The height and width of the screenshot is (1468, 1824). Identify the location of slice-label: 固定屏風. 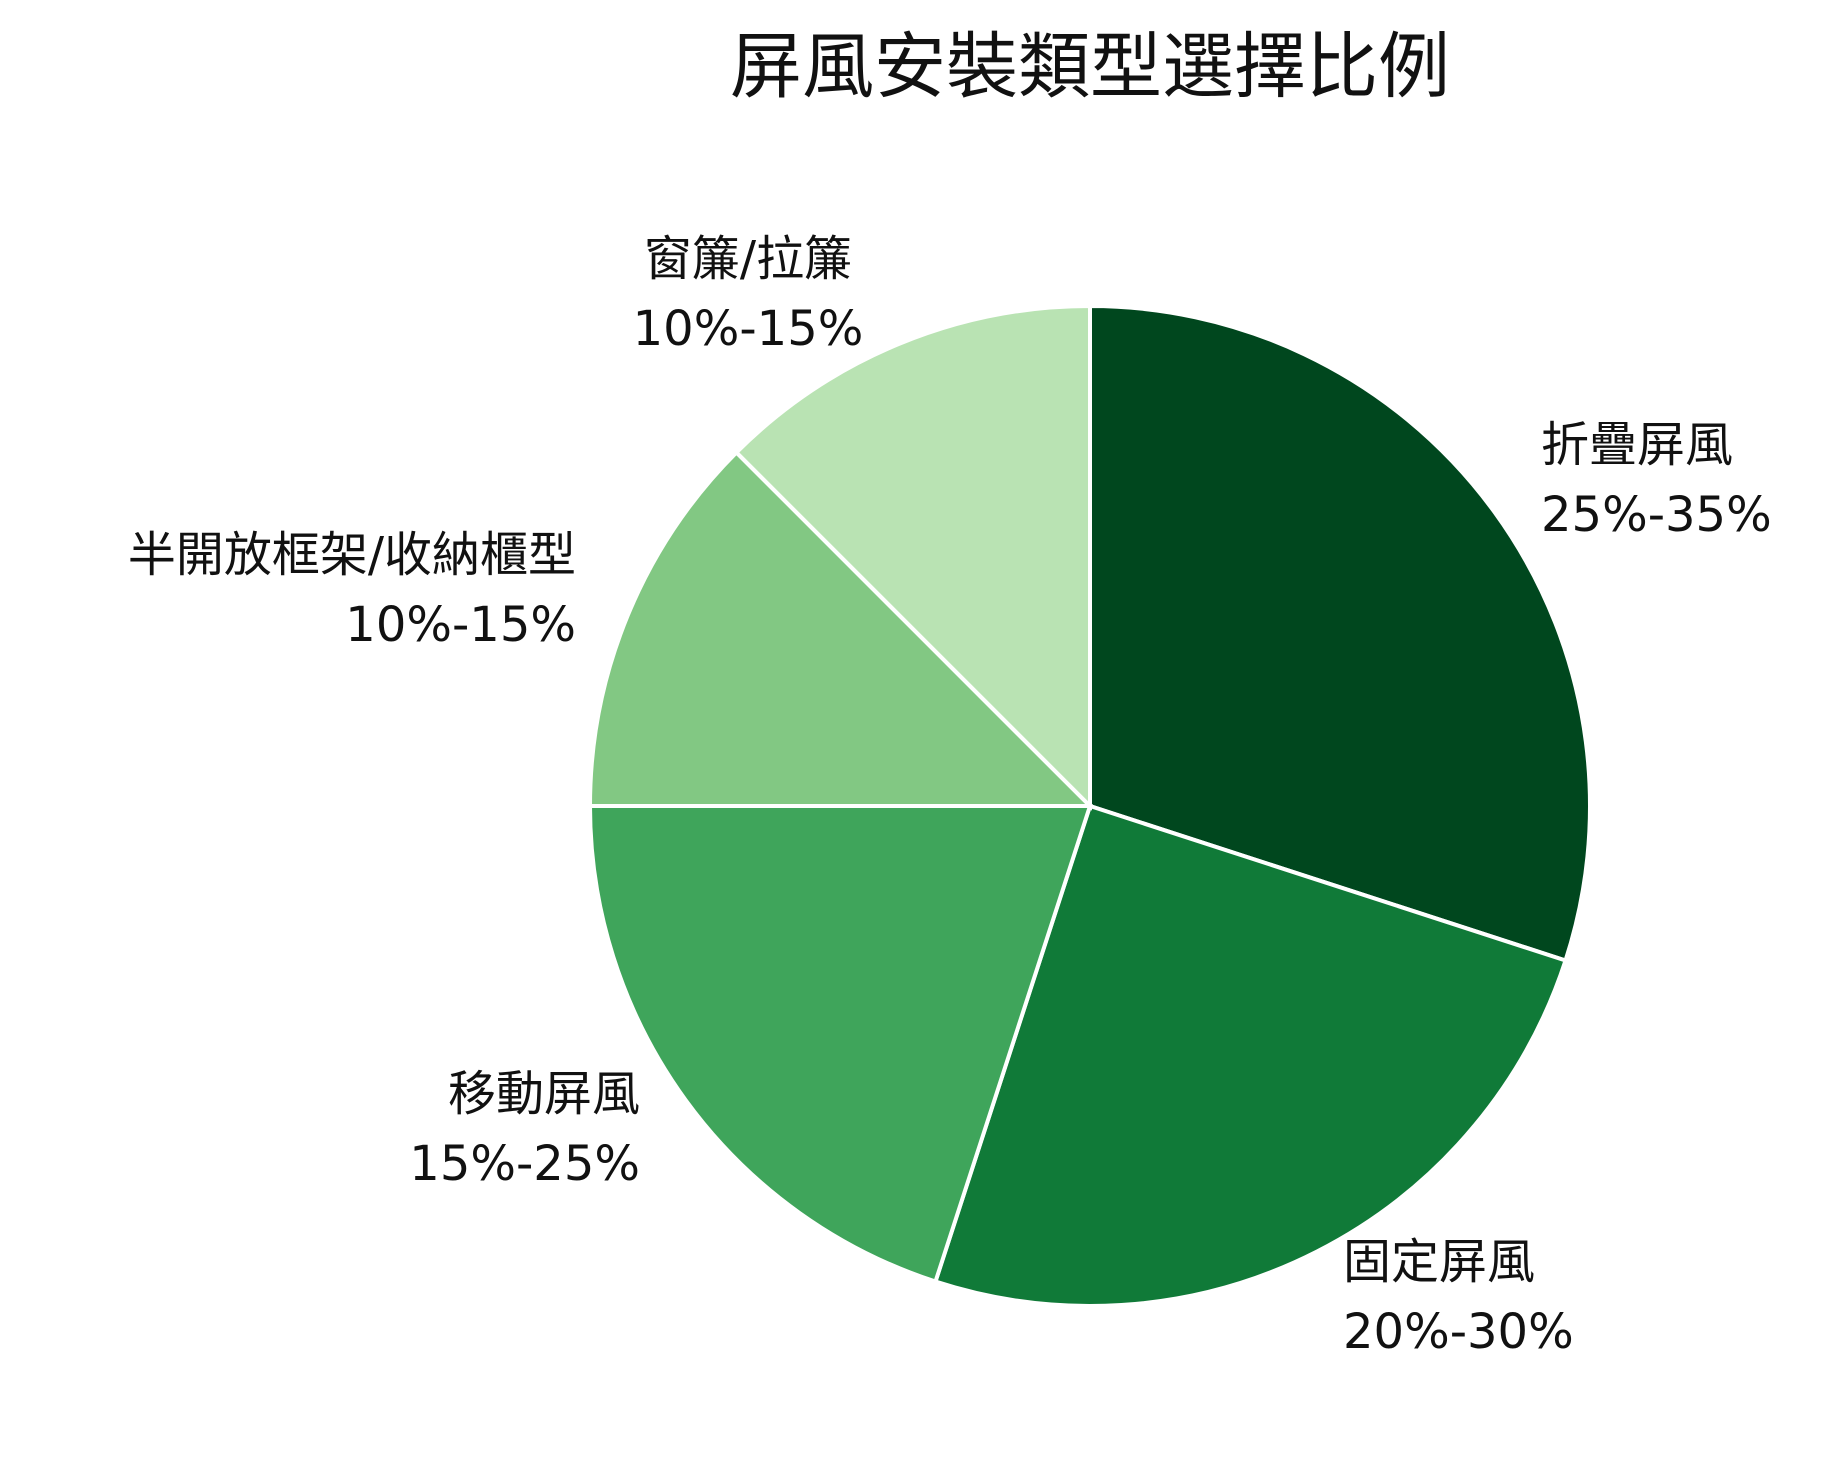
(1439, 1262).